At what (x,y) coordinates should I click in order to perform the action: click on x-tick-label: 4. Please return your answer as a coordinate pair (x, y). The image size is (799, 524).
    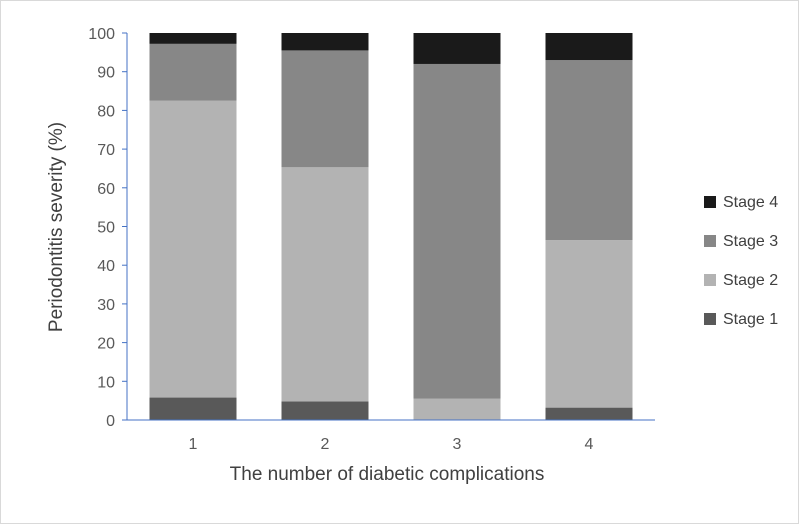
    Looking at the image, I should click on (589, 444).